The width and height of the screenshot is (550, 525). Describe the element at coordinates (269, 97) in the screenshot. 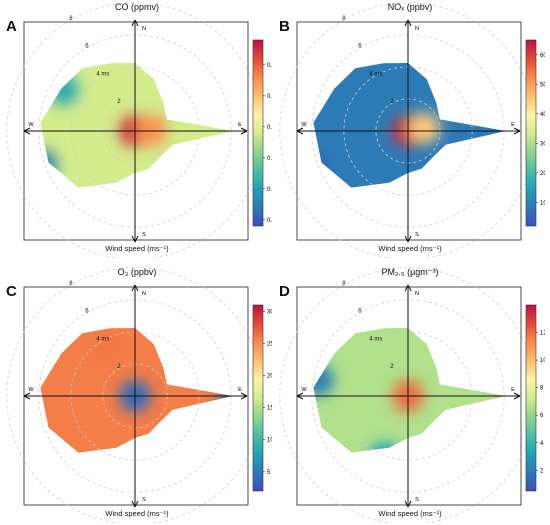

I see `colorbar-tick-label: 0.5` at that location.